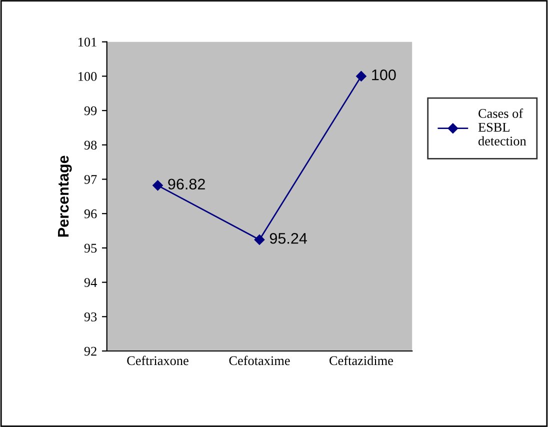 The image size is (548, 427). I want to click on y-tick-label: 97, so click(90, 179).